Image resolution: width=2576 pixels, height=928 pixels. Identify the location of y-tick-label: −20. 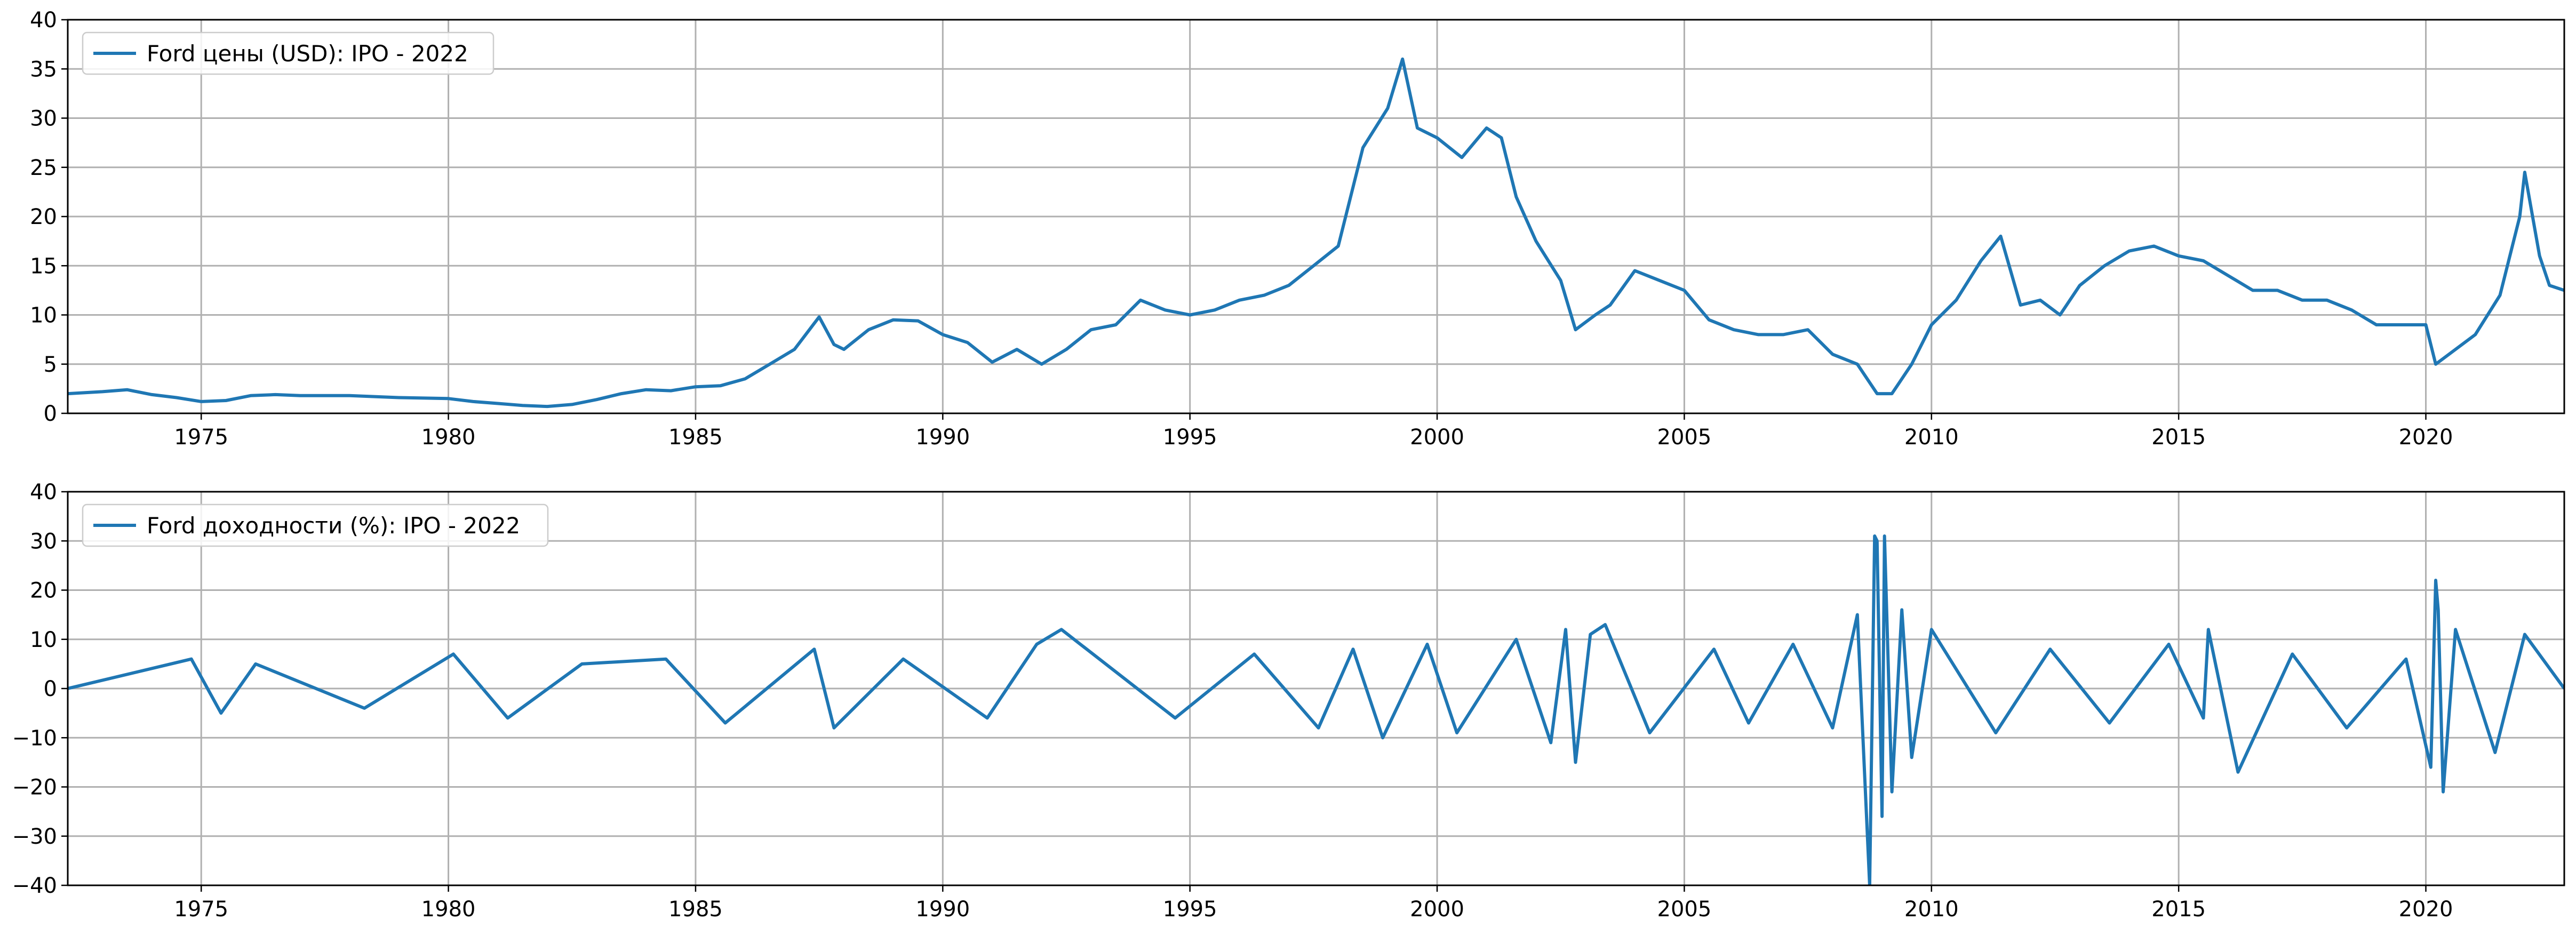
(34, 787).